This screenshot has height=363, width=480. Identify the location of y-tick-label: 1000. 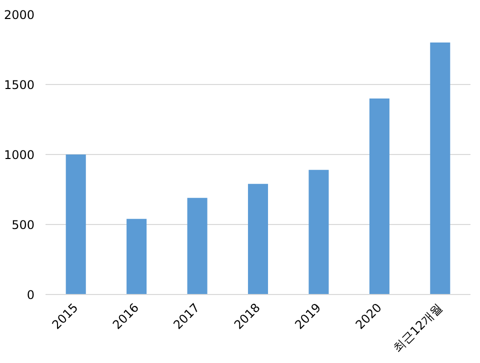
(19, 155).